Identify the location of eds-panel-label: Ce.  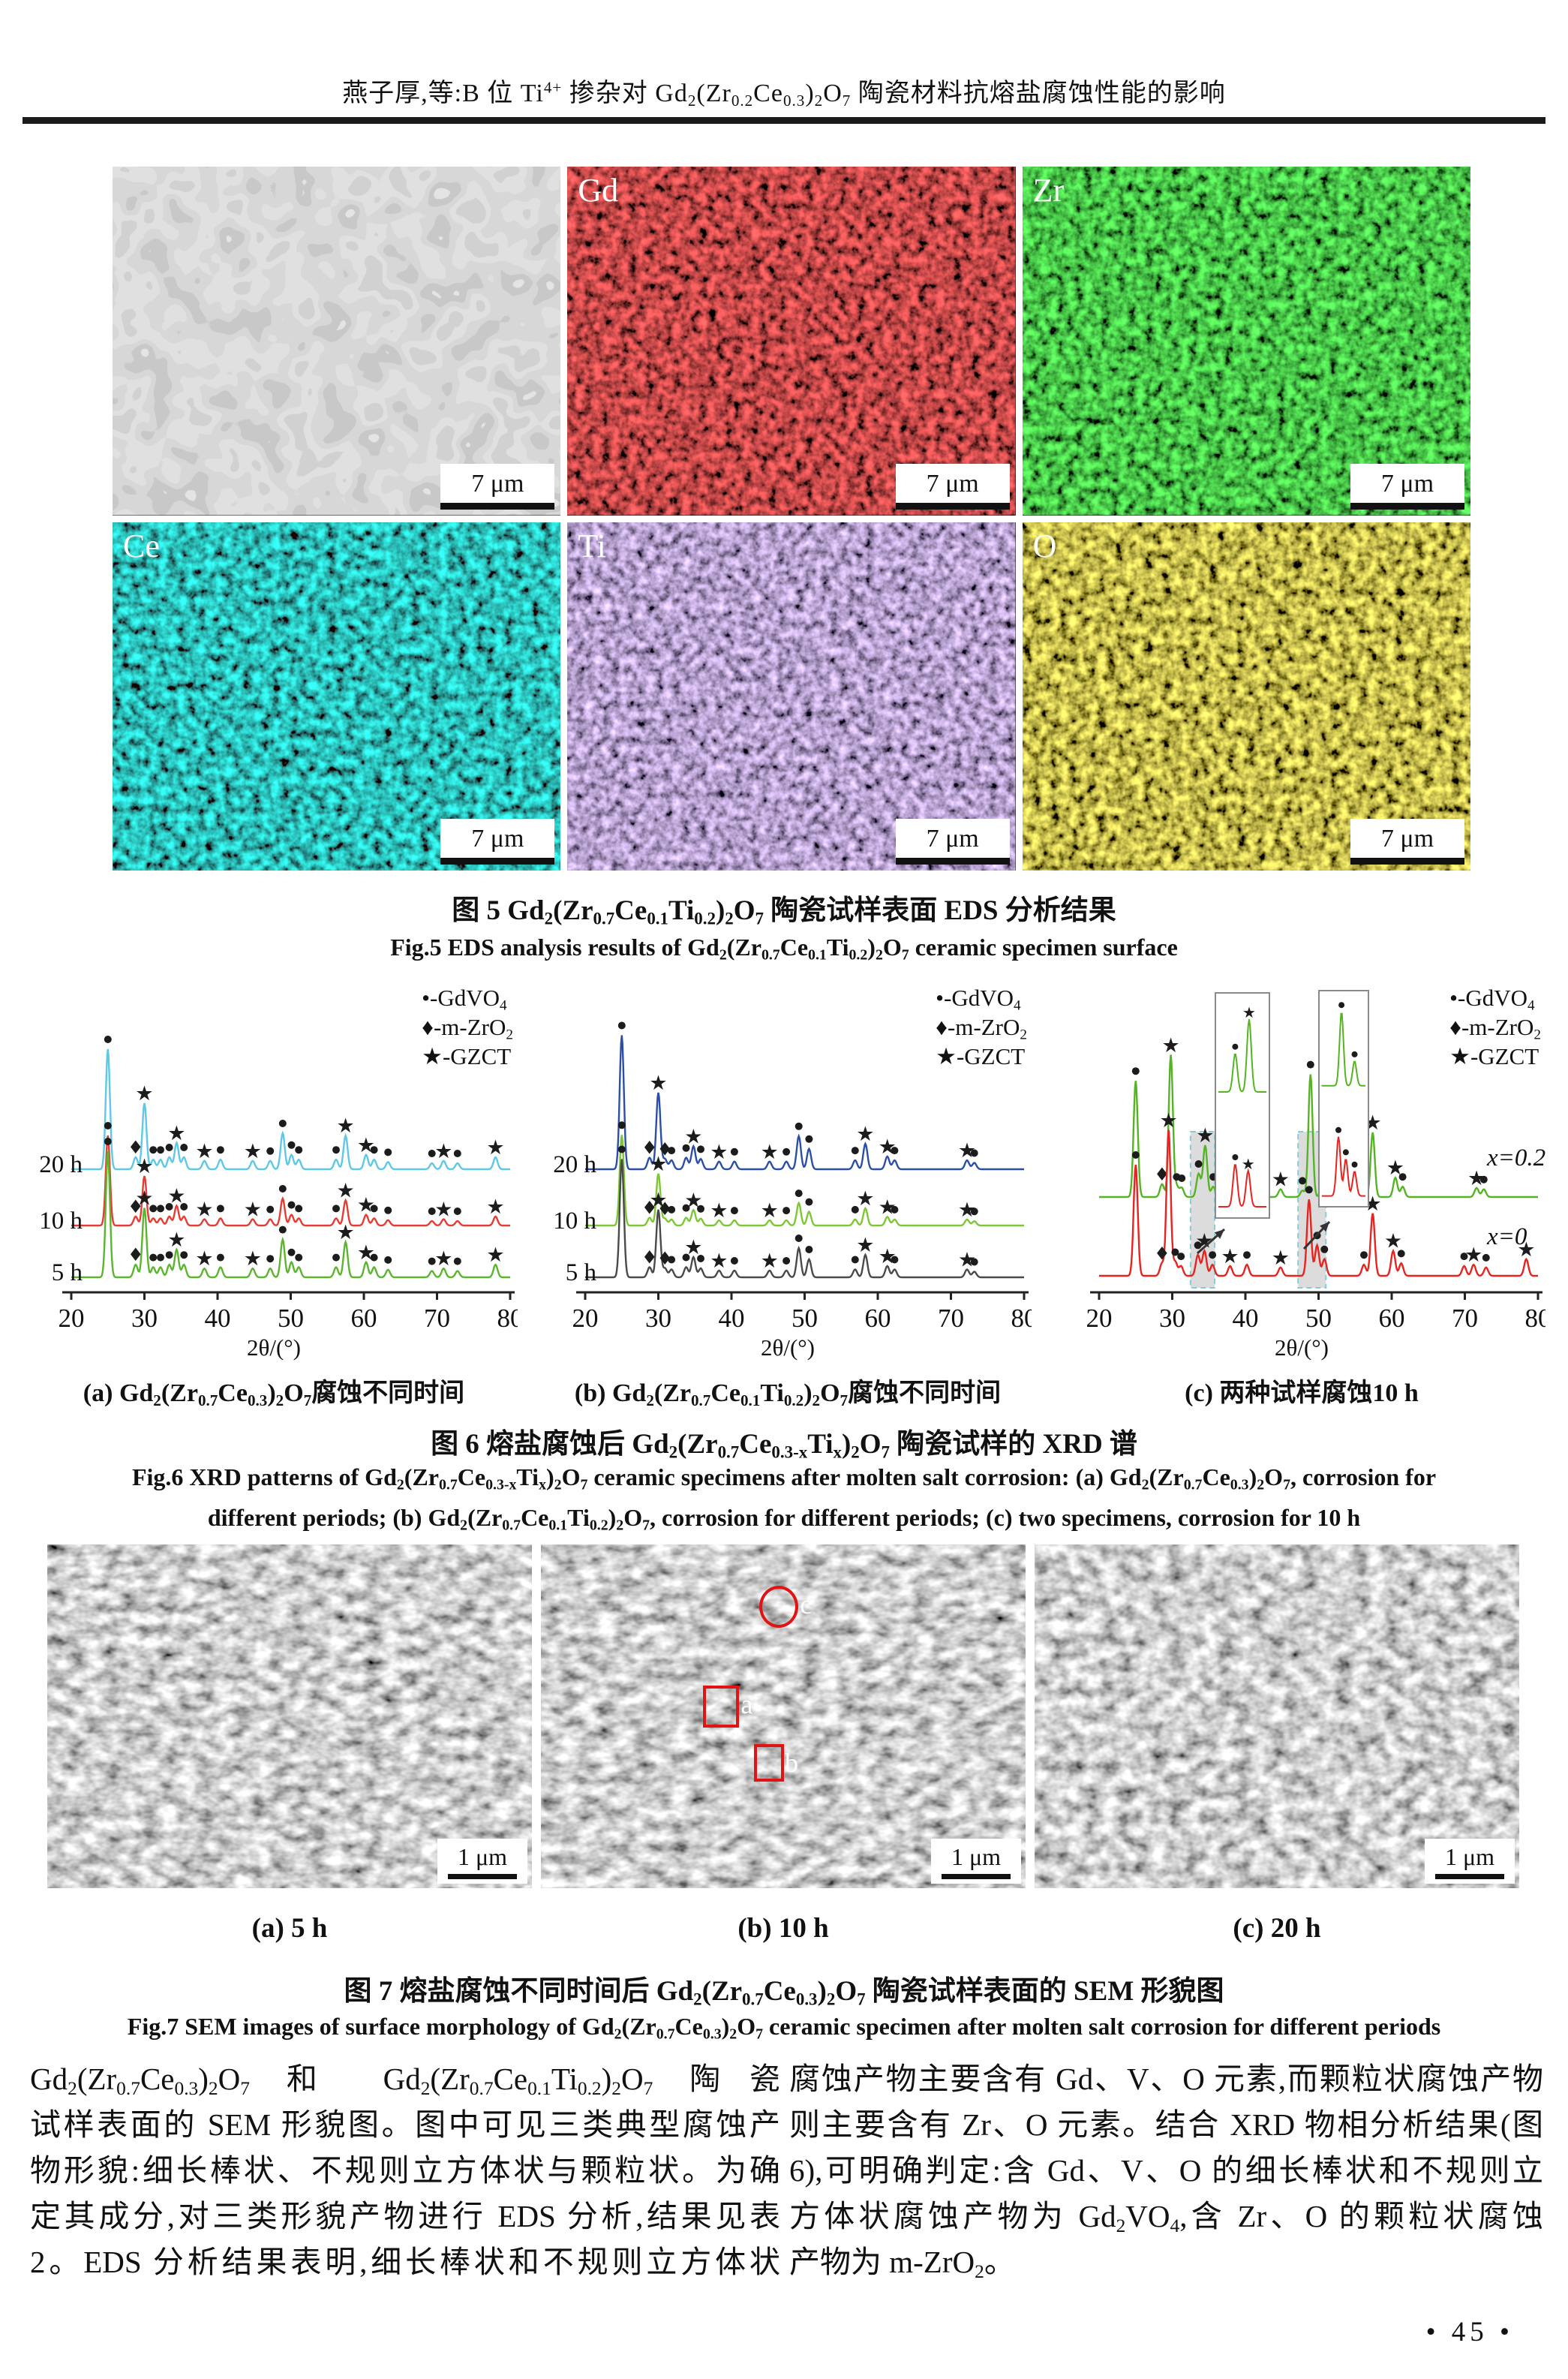
(141, 545).